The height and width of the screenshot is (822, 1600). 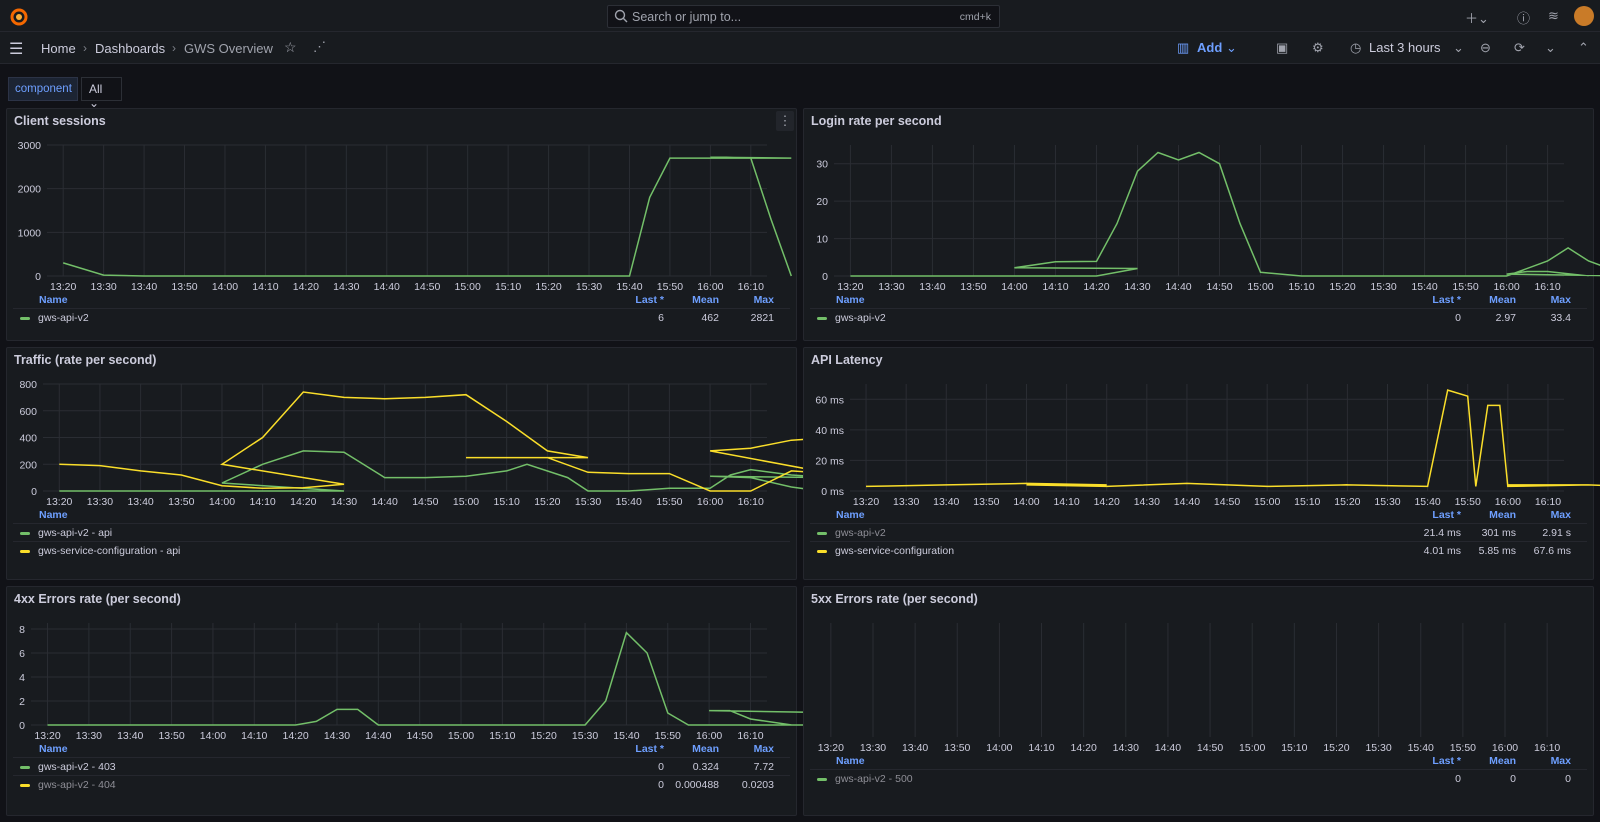 What do you see at coordinates (77, 785) in the screenshot?
I see `legend-series-name: gws-api-v2 - 404` at bounding box center [77, 785].